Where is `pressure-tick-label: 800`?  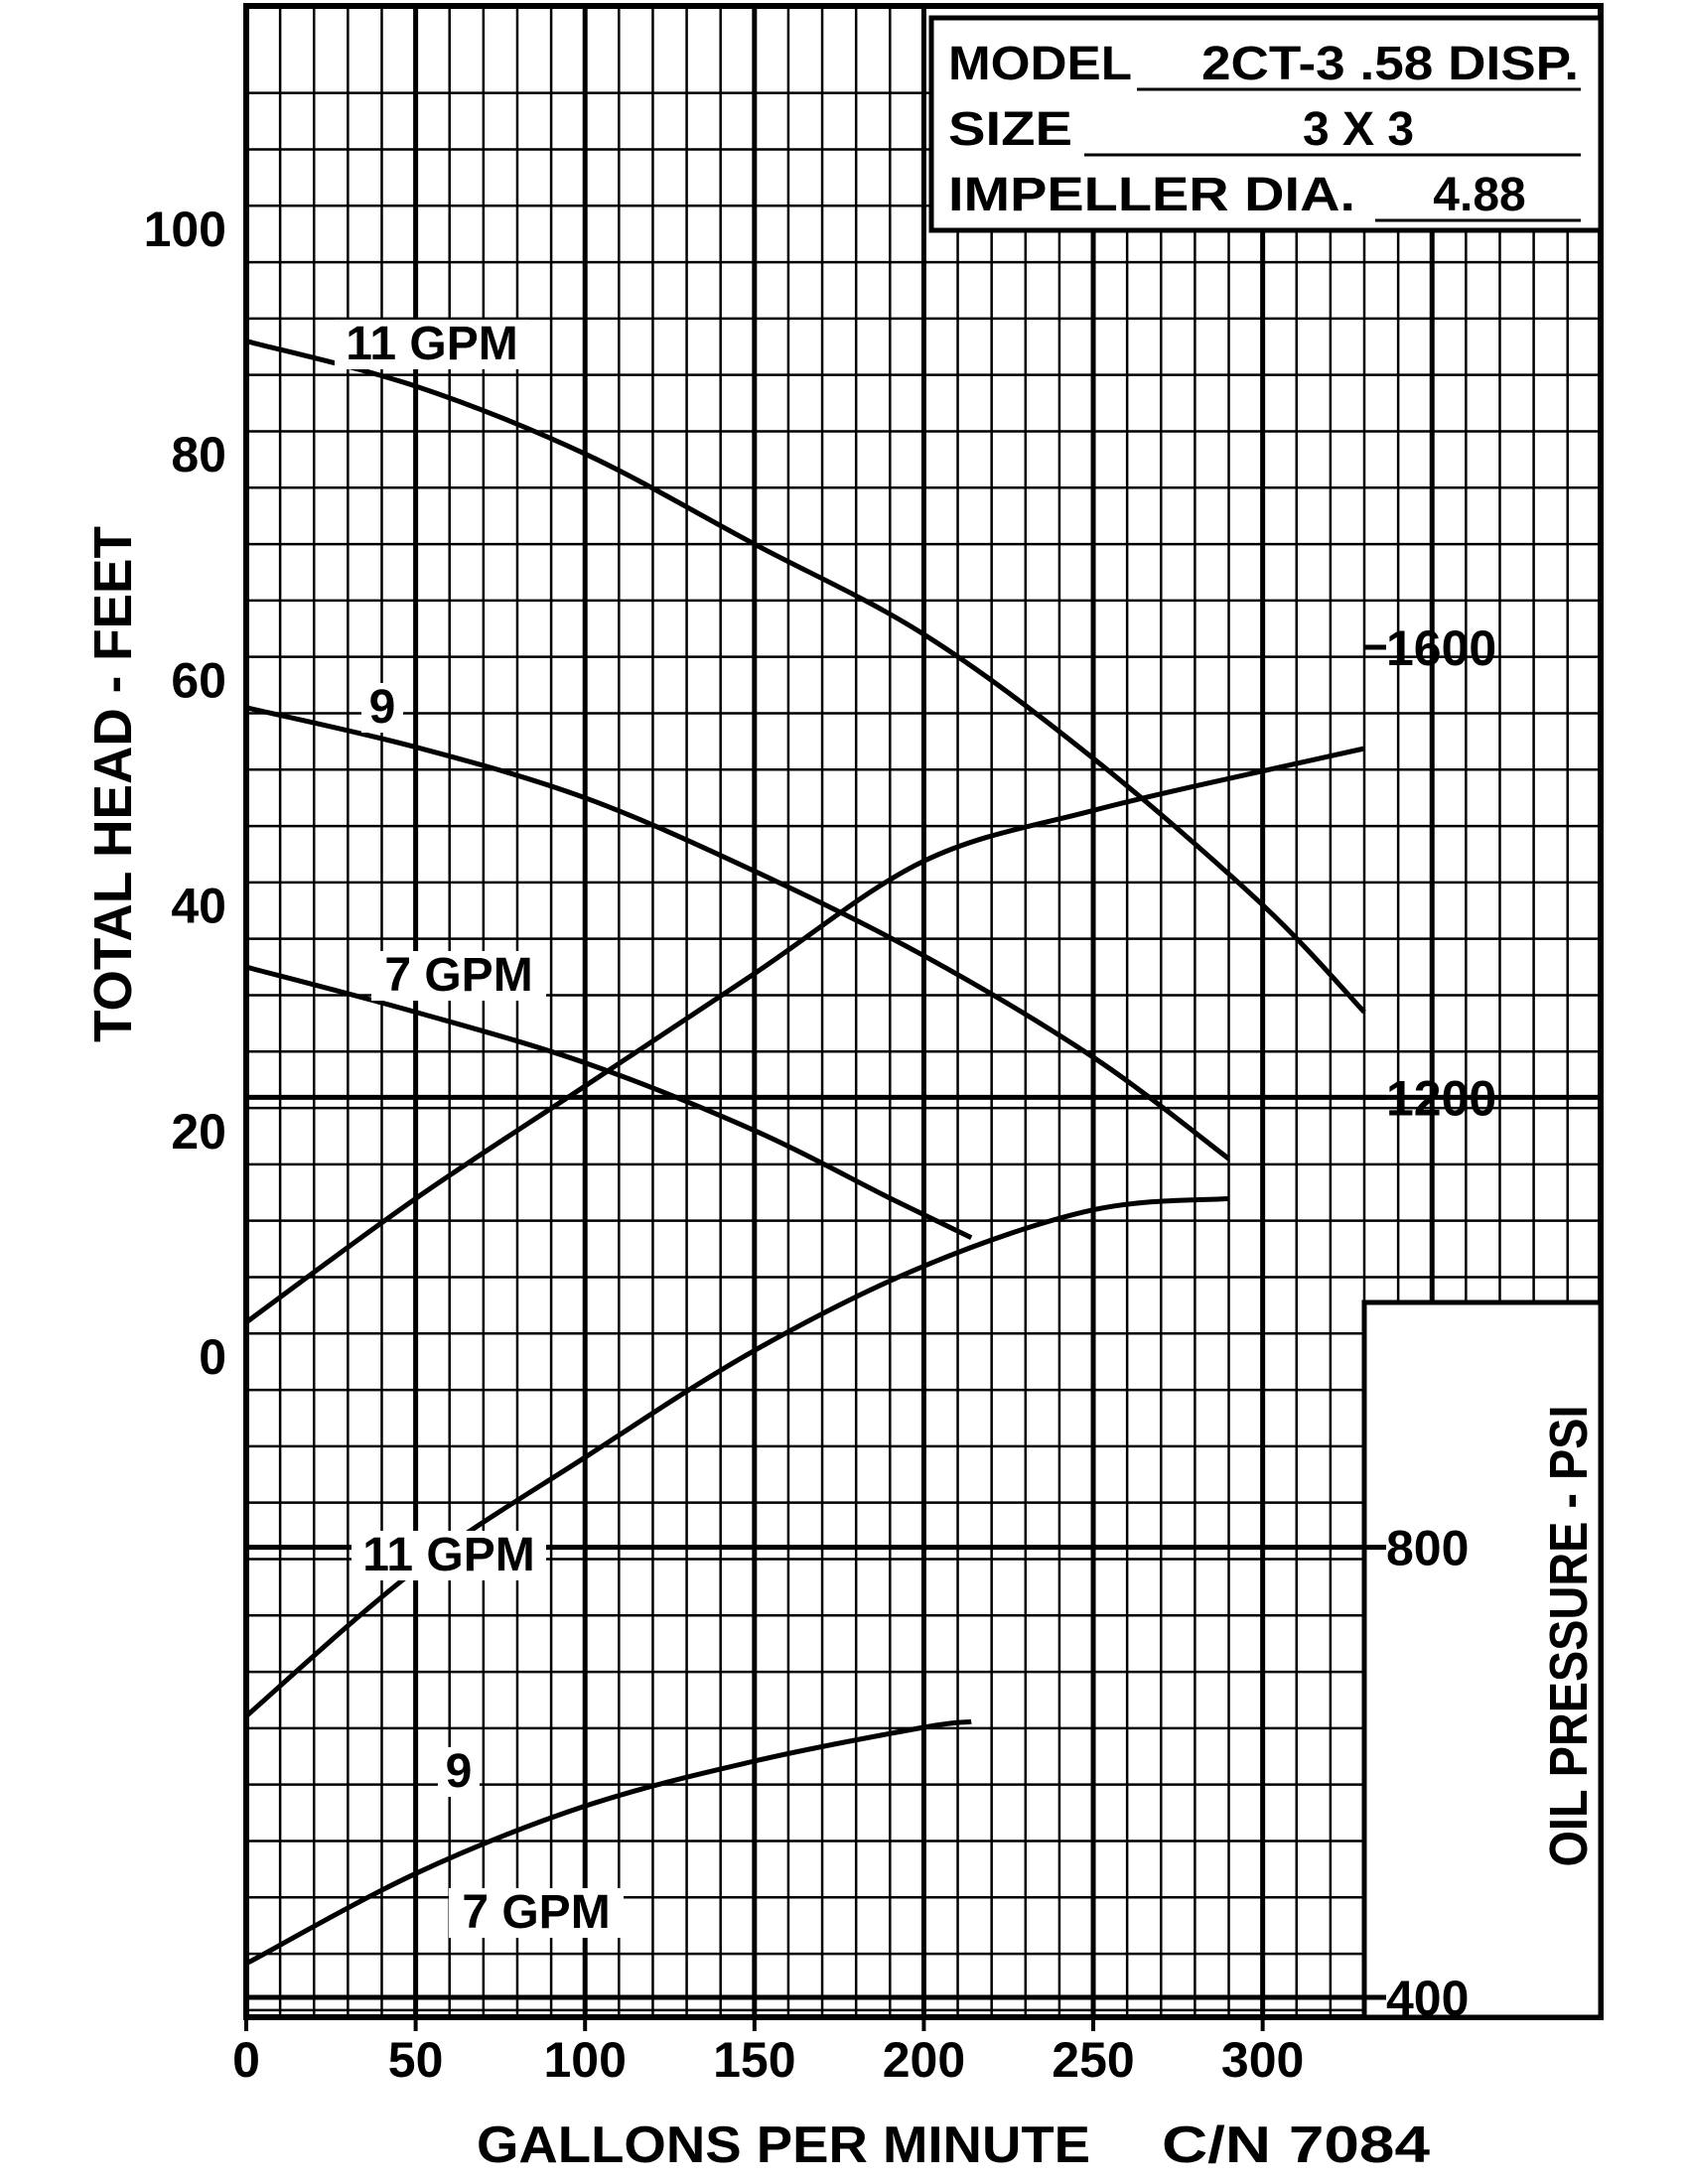 pressure-tick-label: 800 is located at coordinates (1427, 1548).